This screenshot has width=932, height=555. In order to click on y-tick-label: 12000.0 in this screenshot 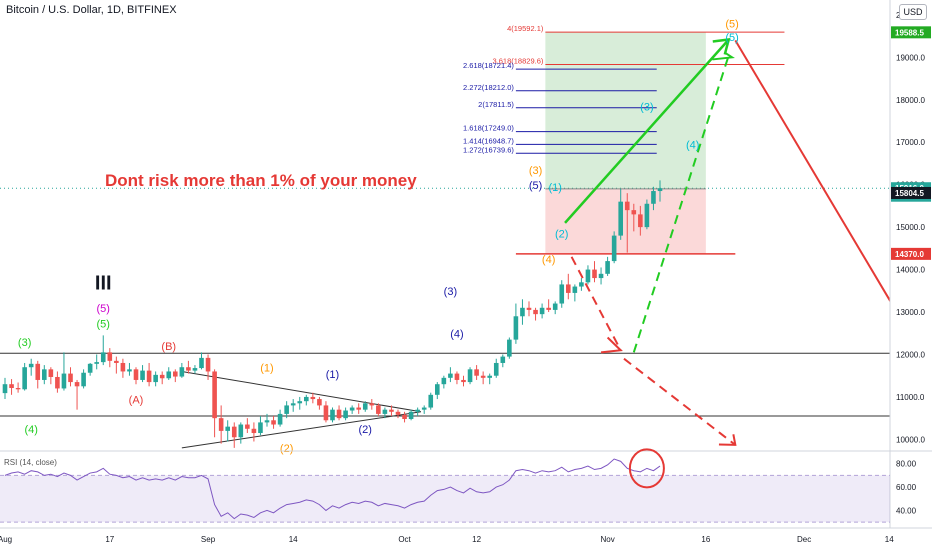, I will do `click(910, 354)`.